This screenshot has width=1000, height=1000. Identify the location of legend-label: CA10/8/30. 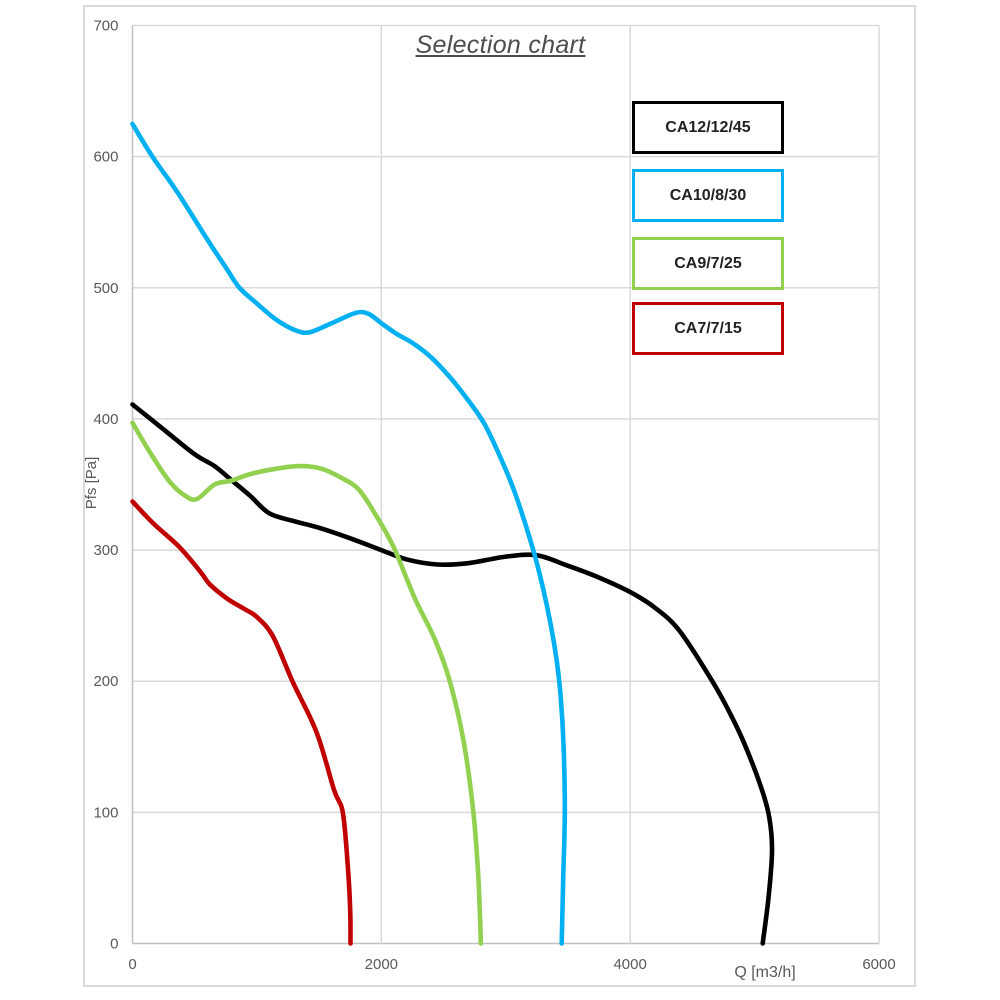
(708, 195).